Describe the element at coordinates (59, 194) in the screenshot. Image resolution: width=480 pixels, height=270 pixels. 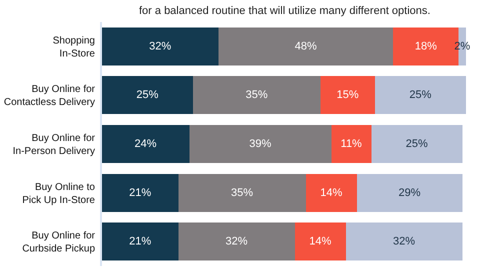
I see `y-tick-label: Buy Online to Pick Up In-Store` at that location.